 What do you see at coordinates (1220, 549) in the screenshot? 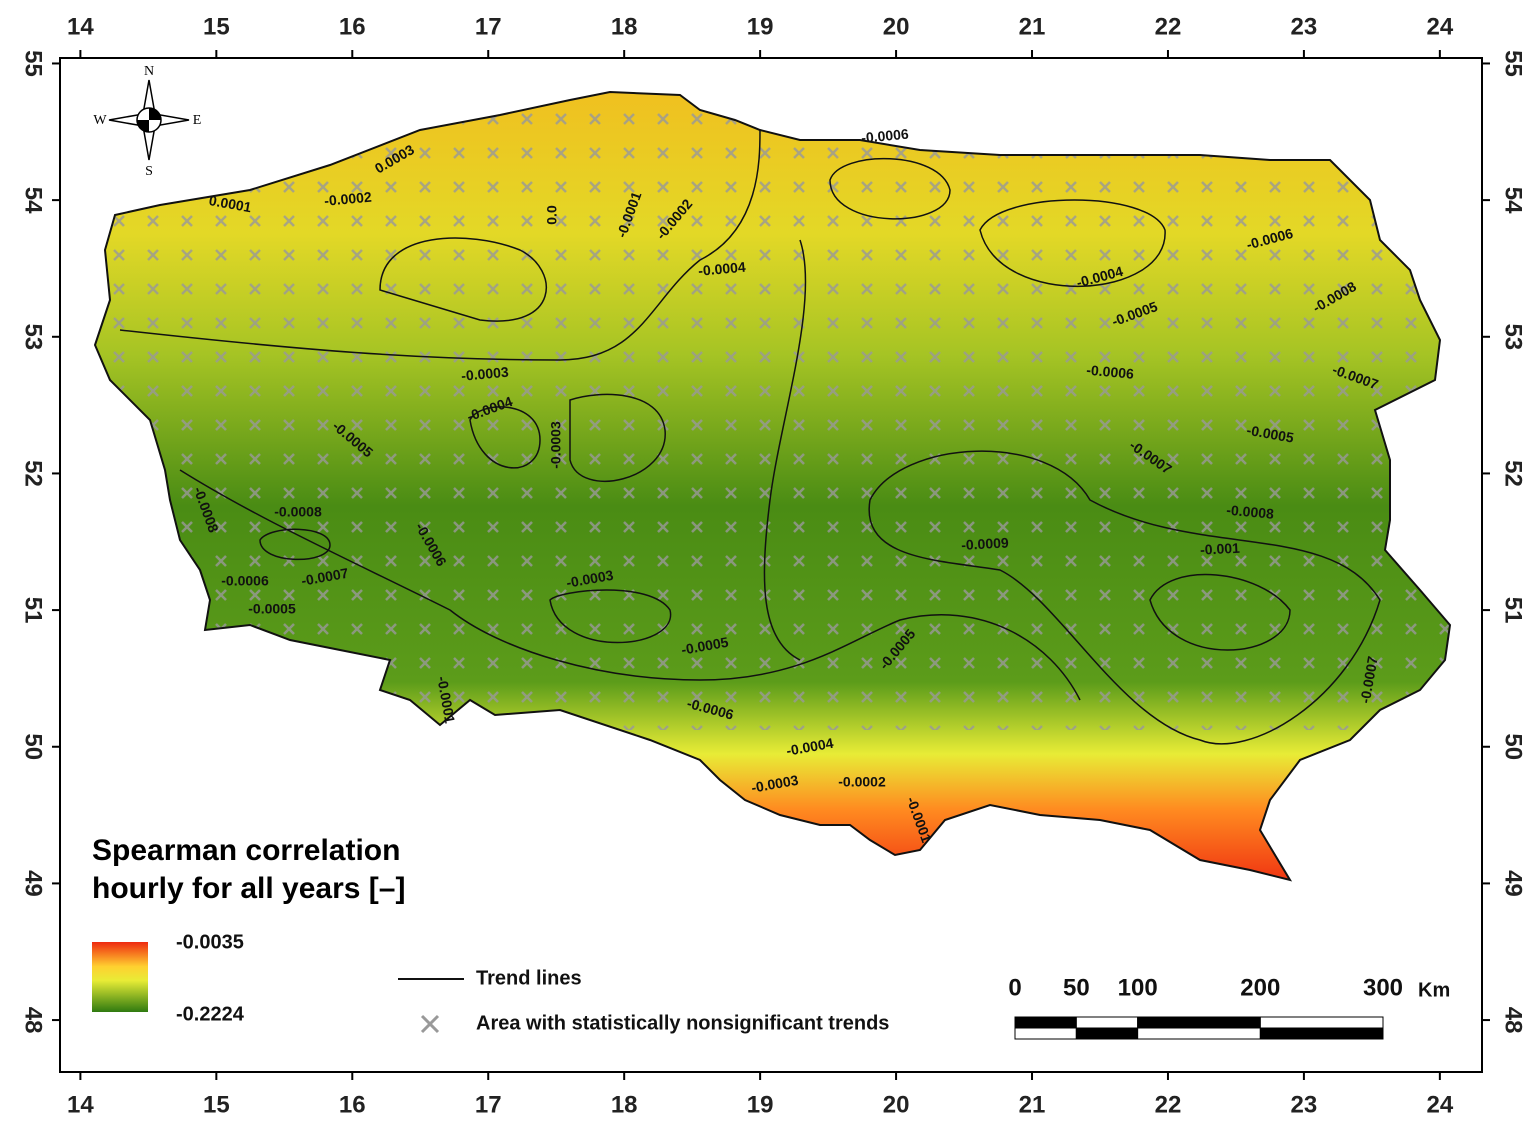
I see `contour-label: -0.001` at bounding box center [1220, 549].